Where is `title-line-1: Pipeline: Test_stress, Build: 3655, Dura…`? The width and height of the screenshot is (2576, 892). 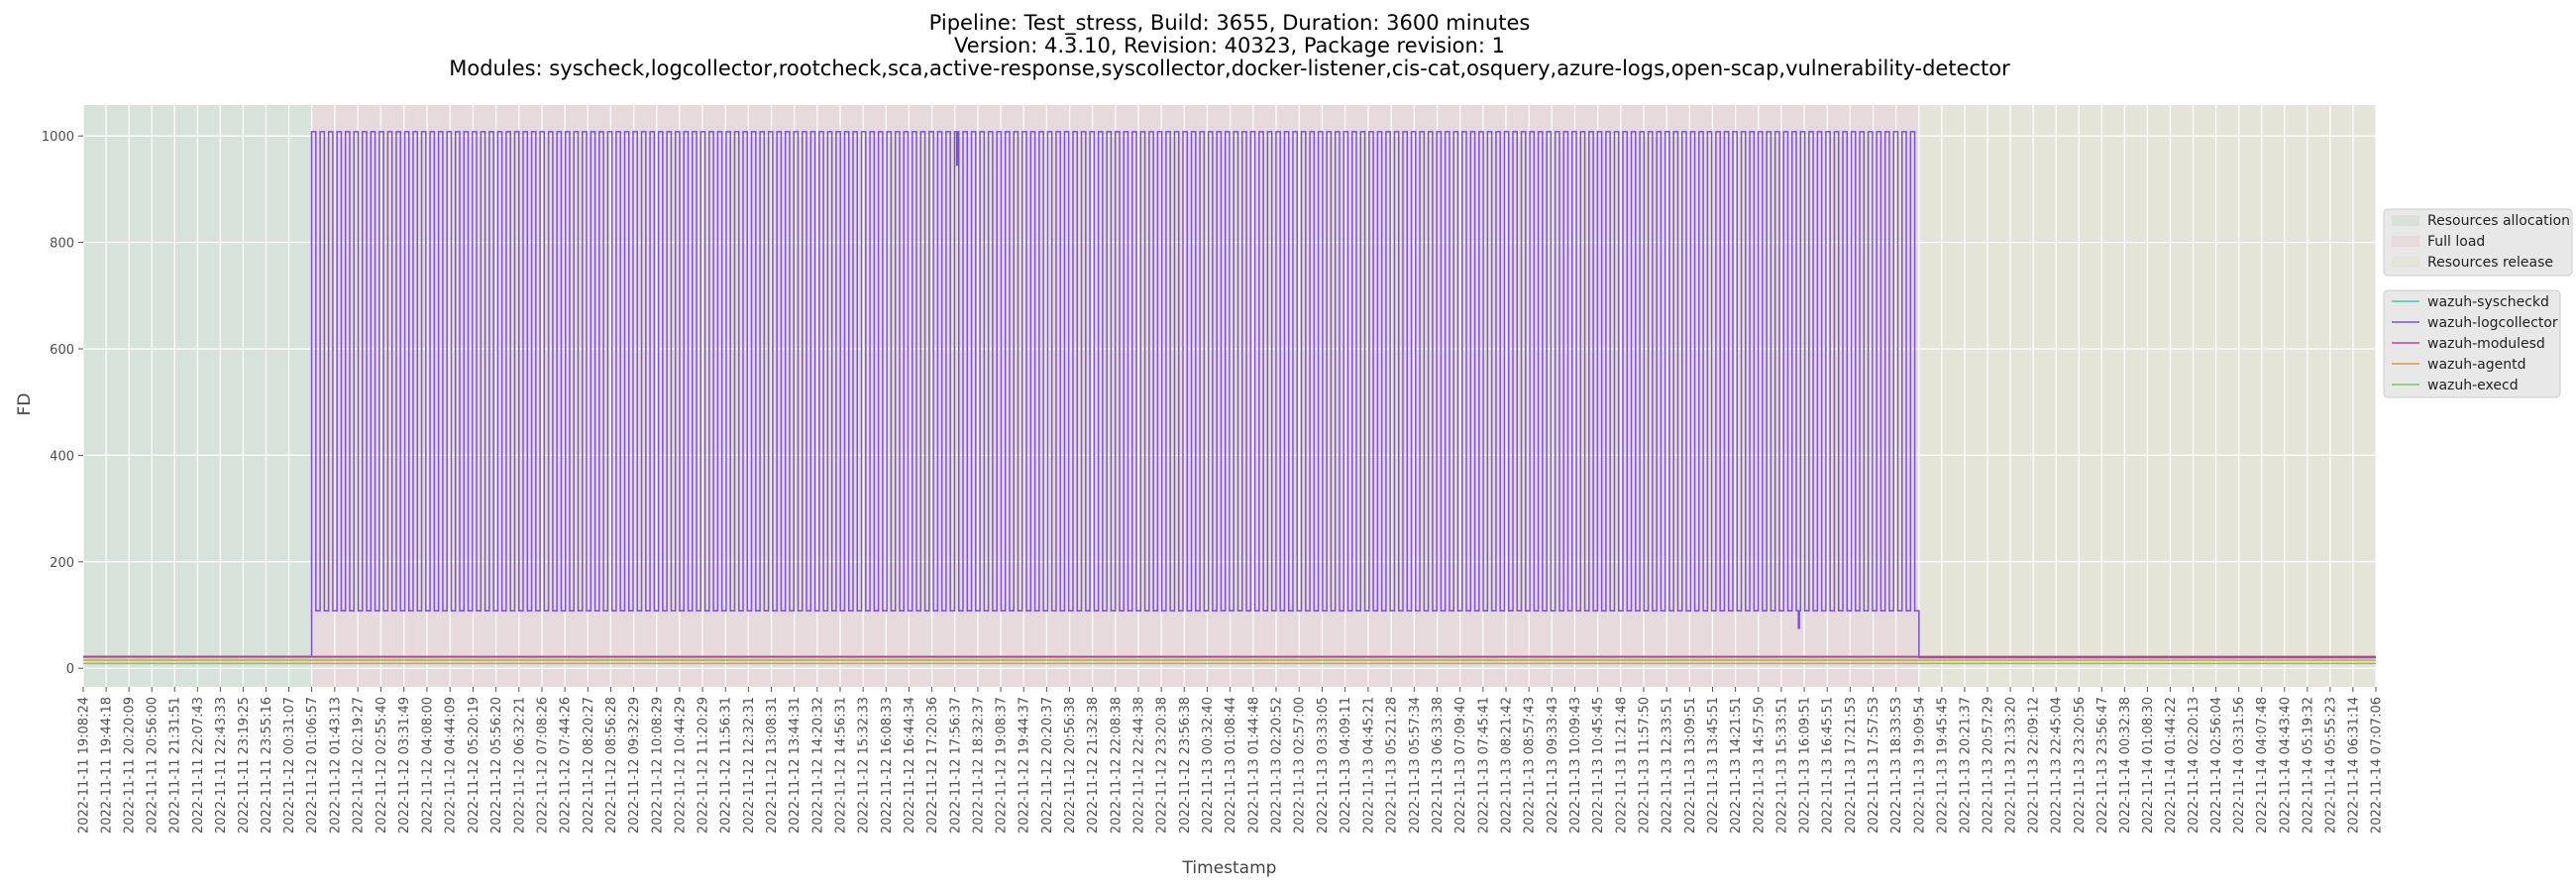 title-line-1: Pipeline: Test_stress, Build: 3655, Dura… is located at coordinates (1230, 24).